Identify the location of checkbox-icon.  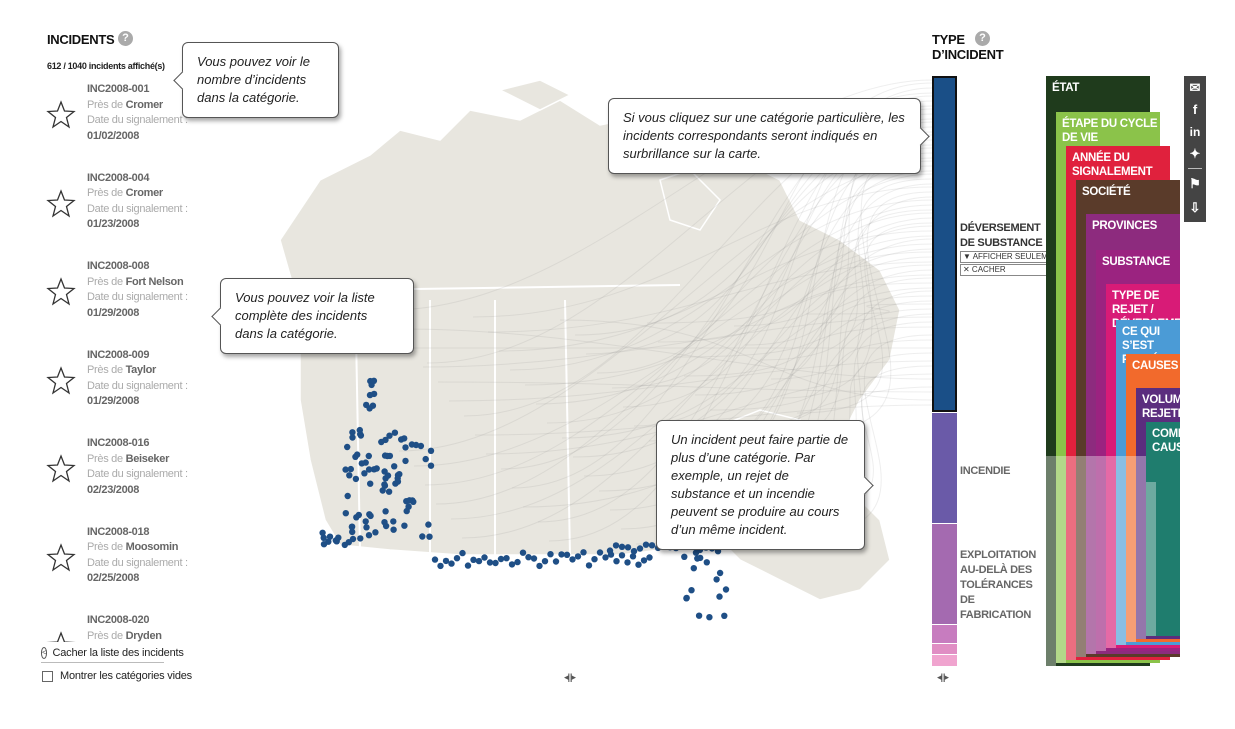
(47, 676).